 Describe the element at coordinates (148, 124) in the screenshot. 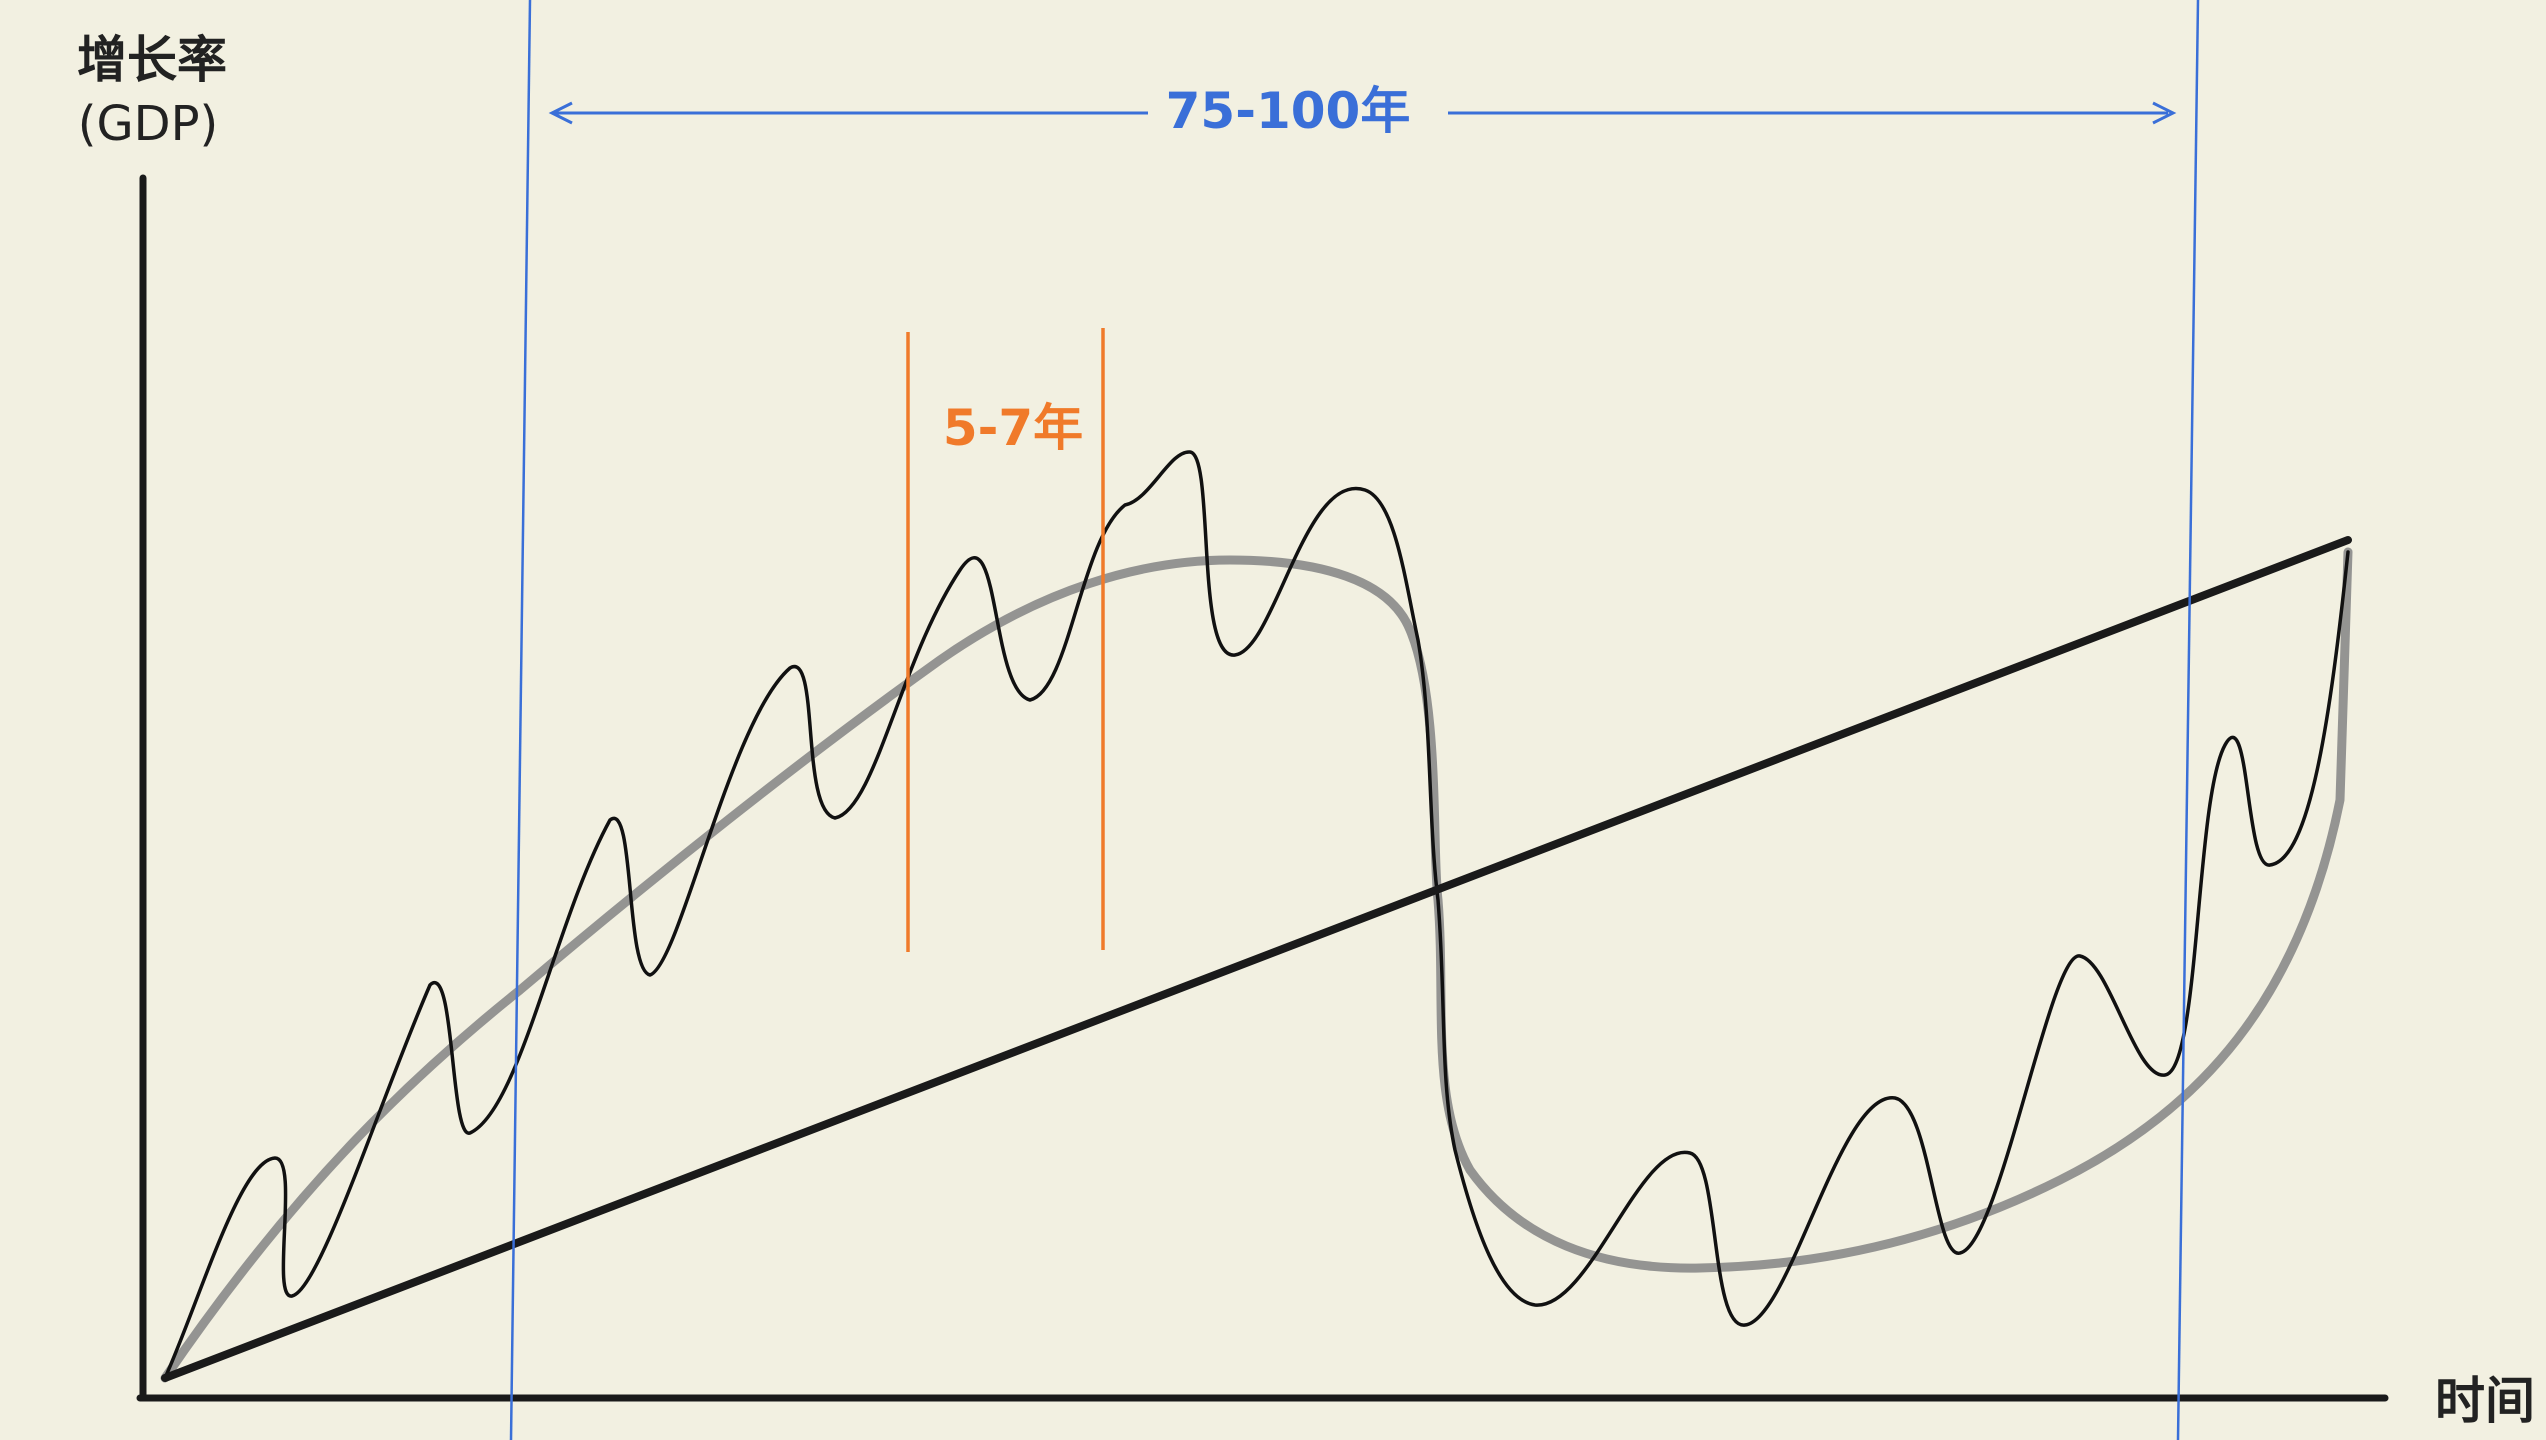

I see `y-axis-label-line2: (GDP)` at that location.